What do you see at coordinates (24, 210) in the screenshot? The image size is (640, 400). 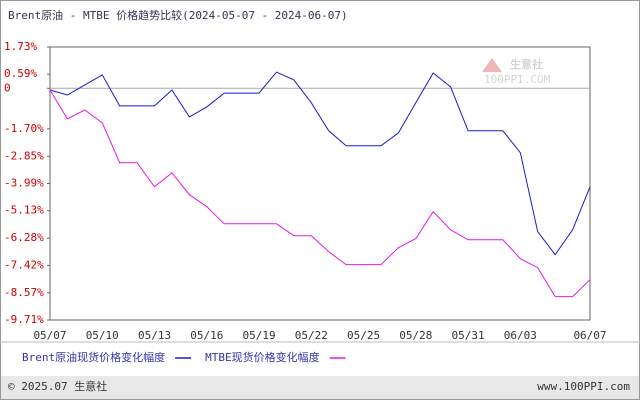 I see `y-tick-label: -5.13%` at bounding box center [24, 210].